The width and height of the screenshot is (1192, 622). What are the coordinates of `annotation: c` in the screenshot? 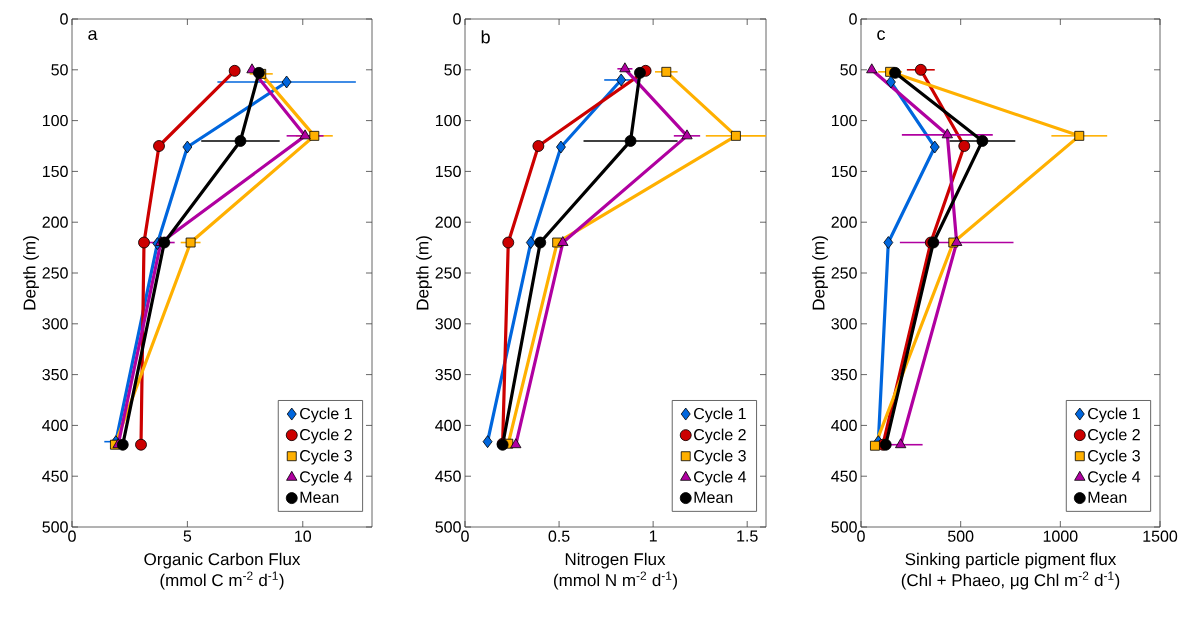 It's located at (881, 35).